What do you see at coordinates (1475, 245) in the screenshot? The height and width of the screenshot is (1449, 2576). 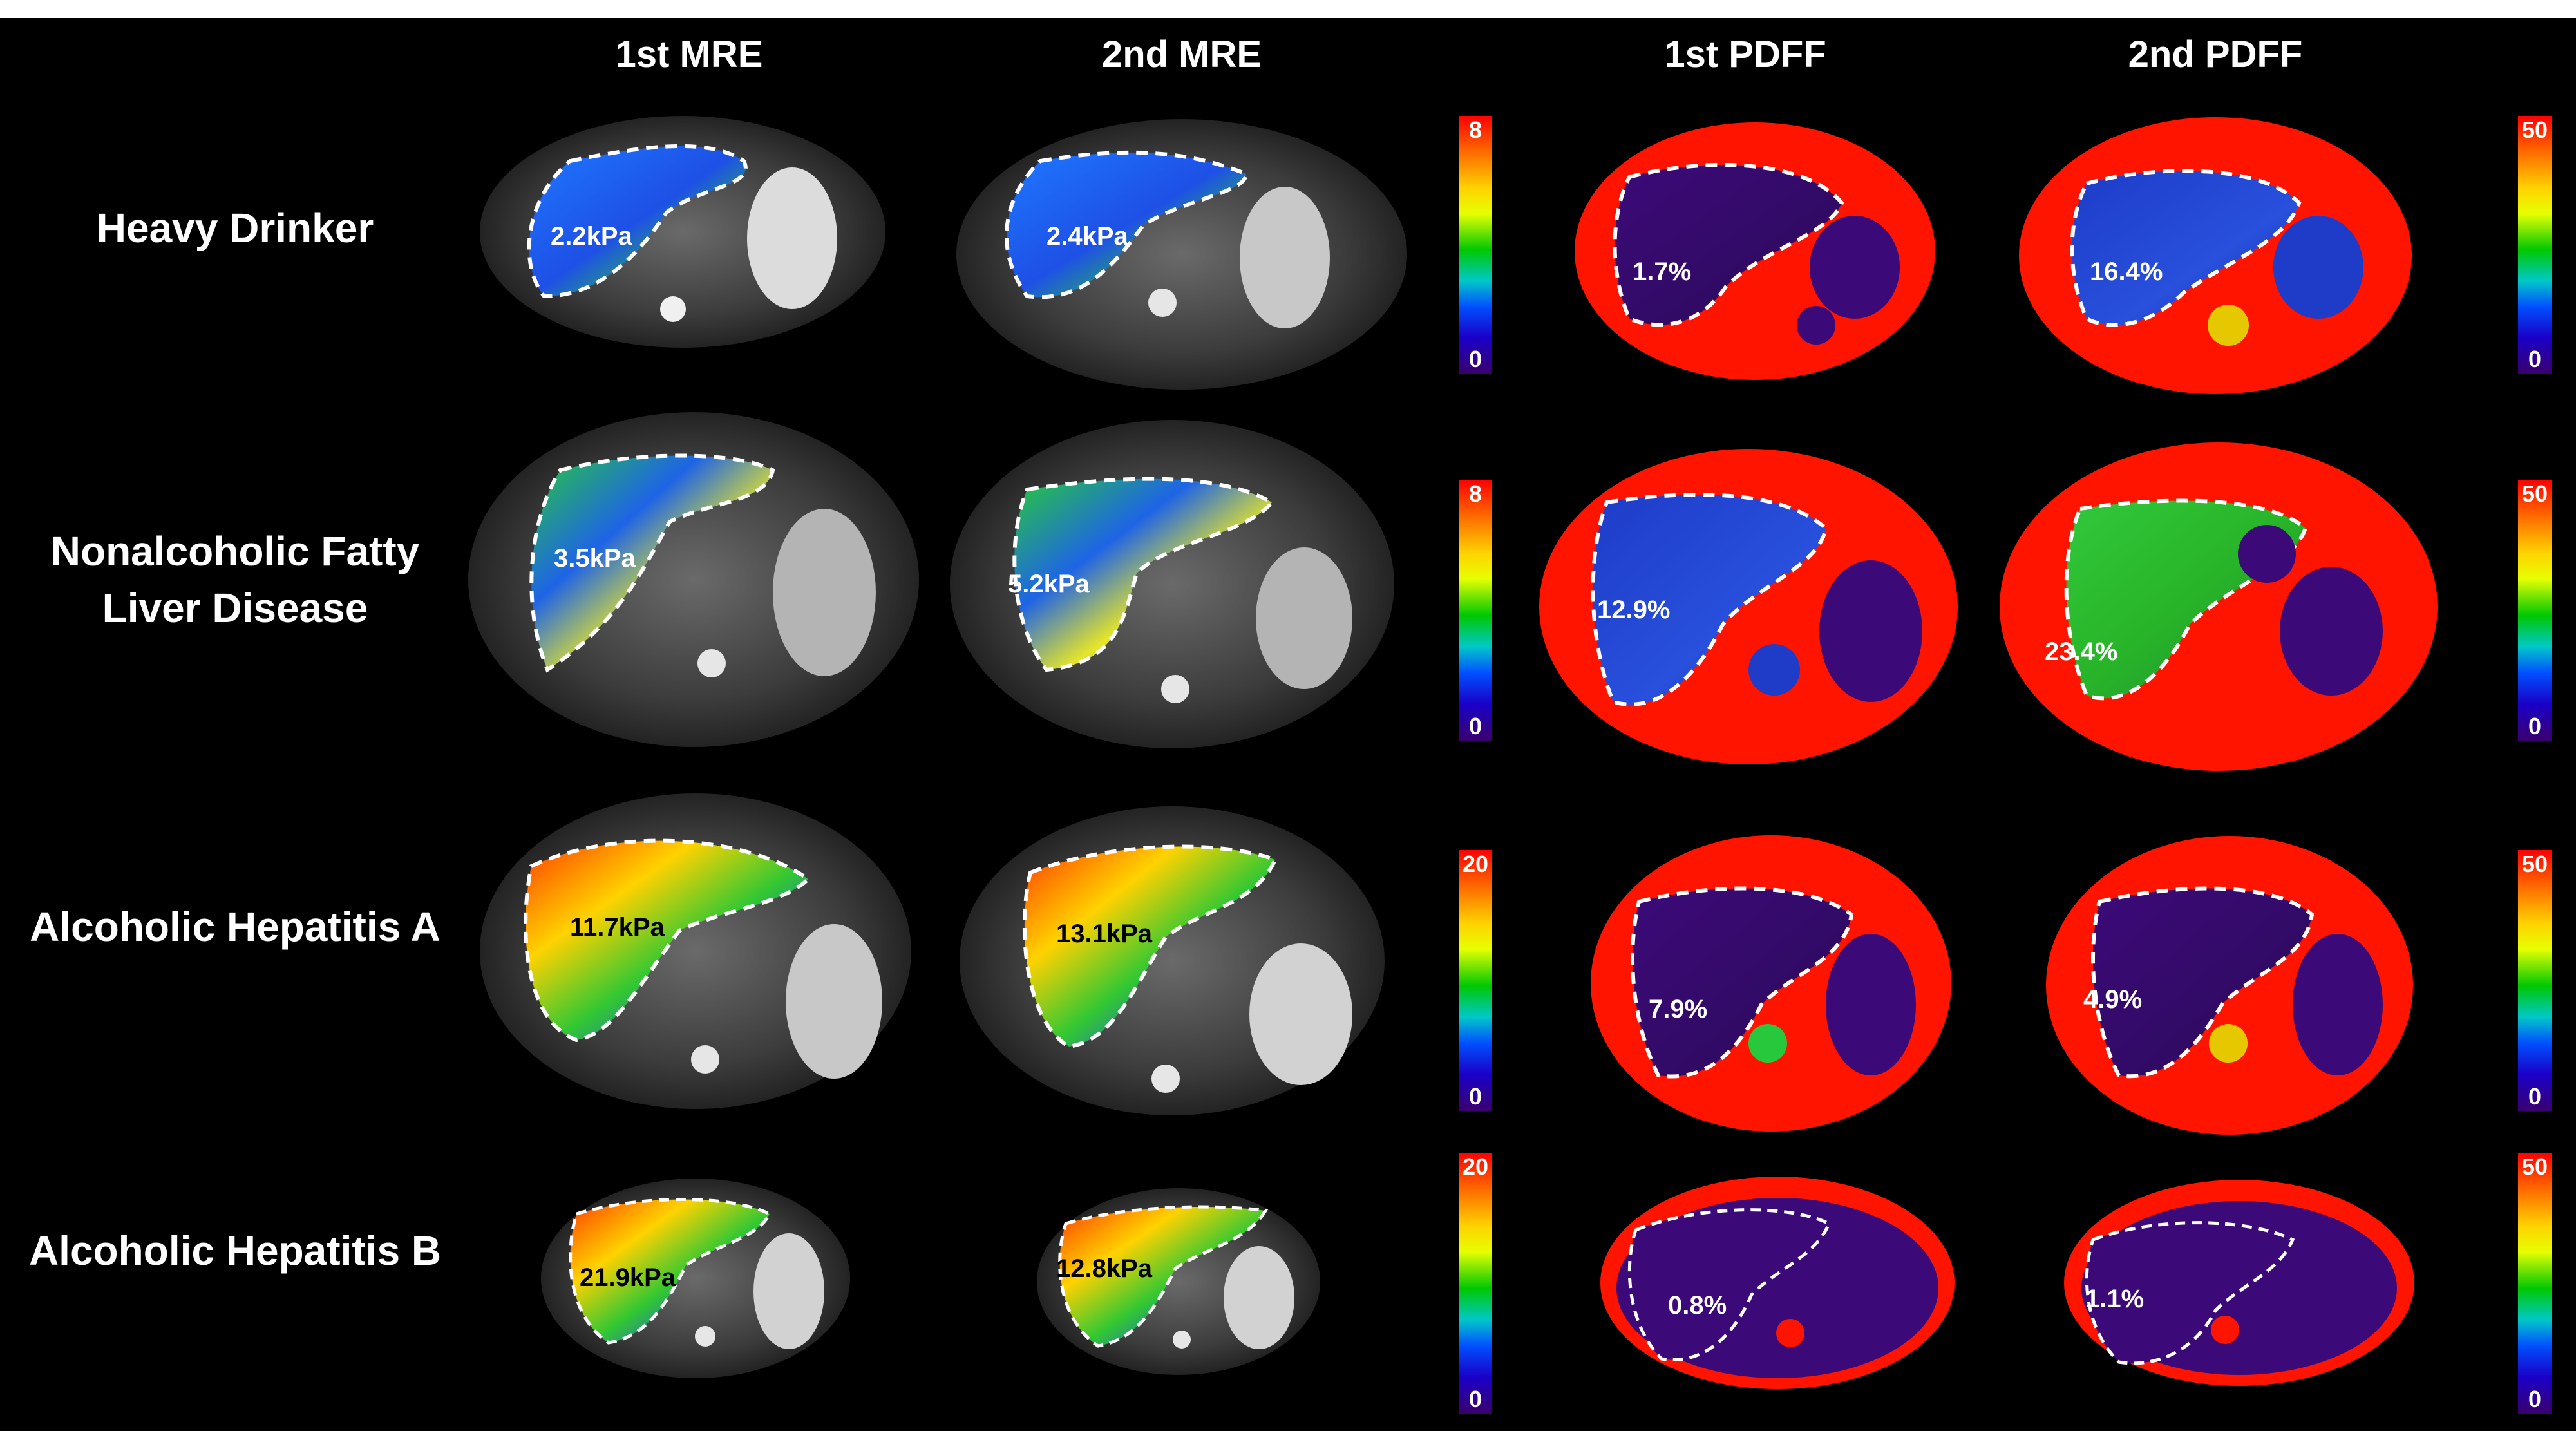 I see `mre-colorbar-row1: 8 0` at bounding box center [1475, 245].